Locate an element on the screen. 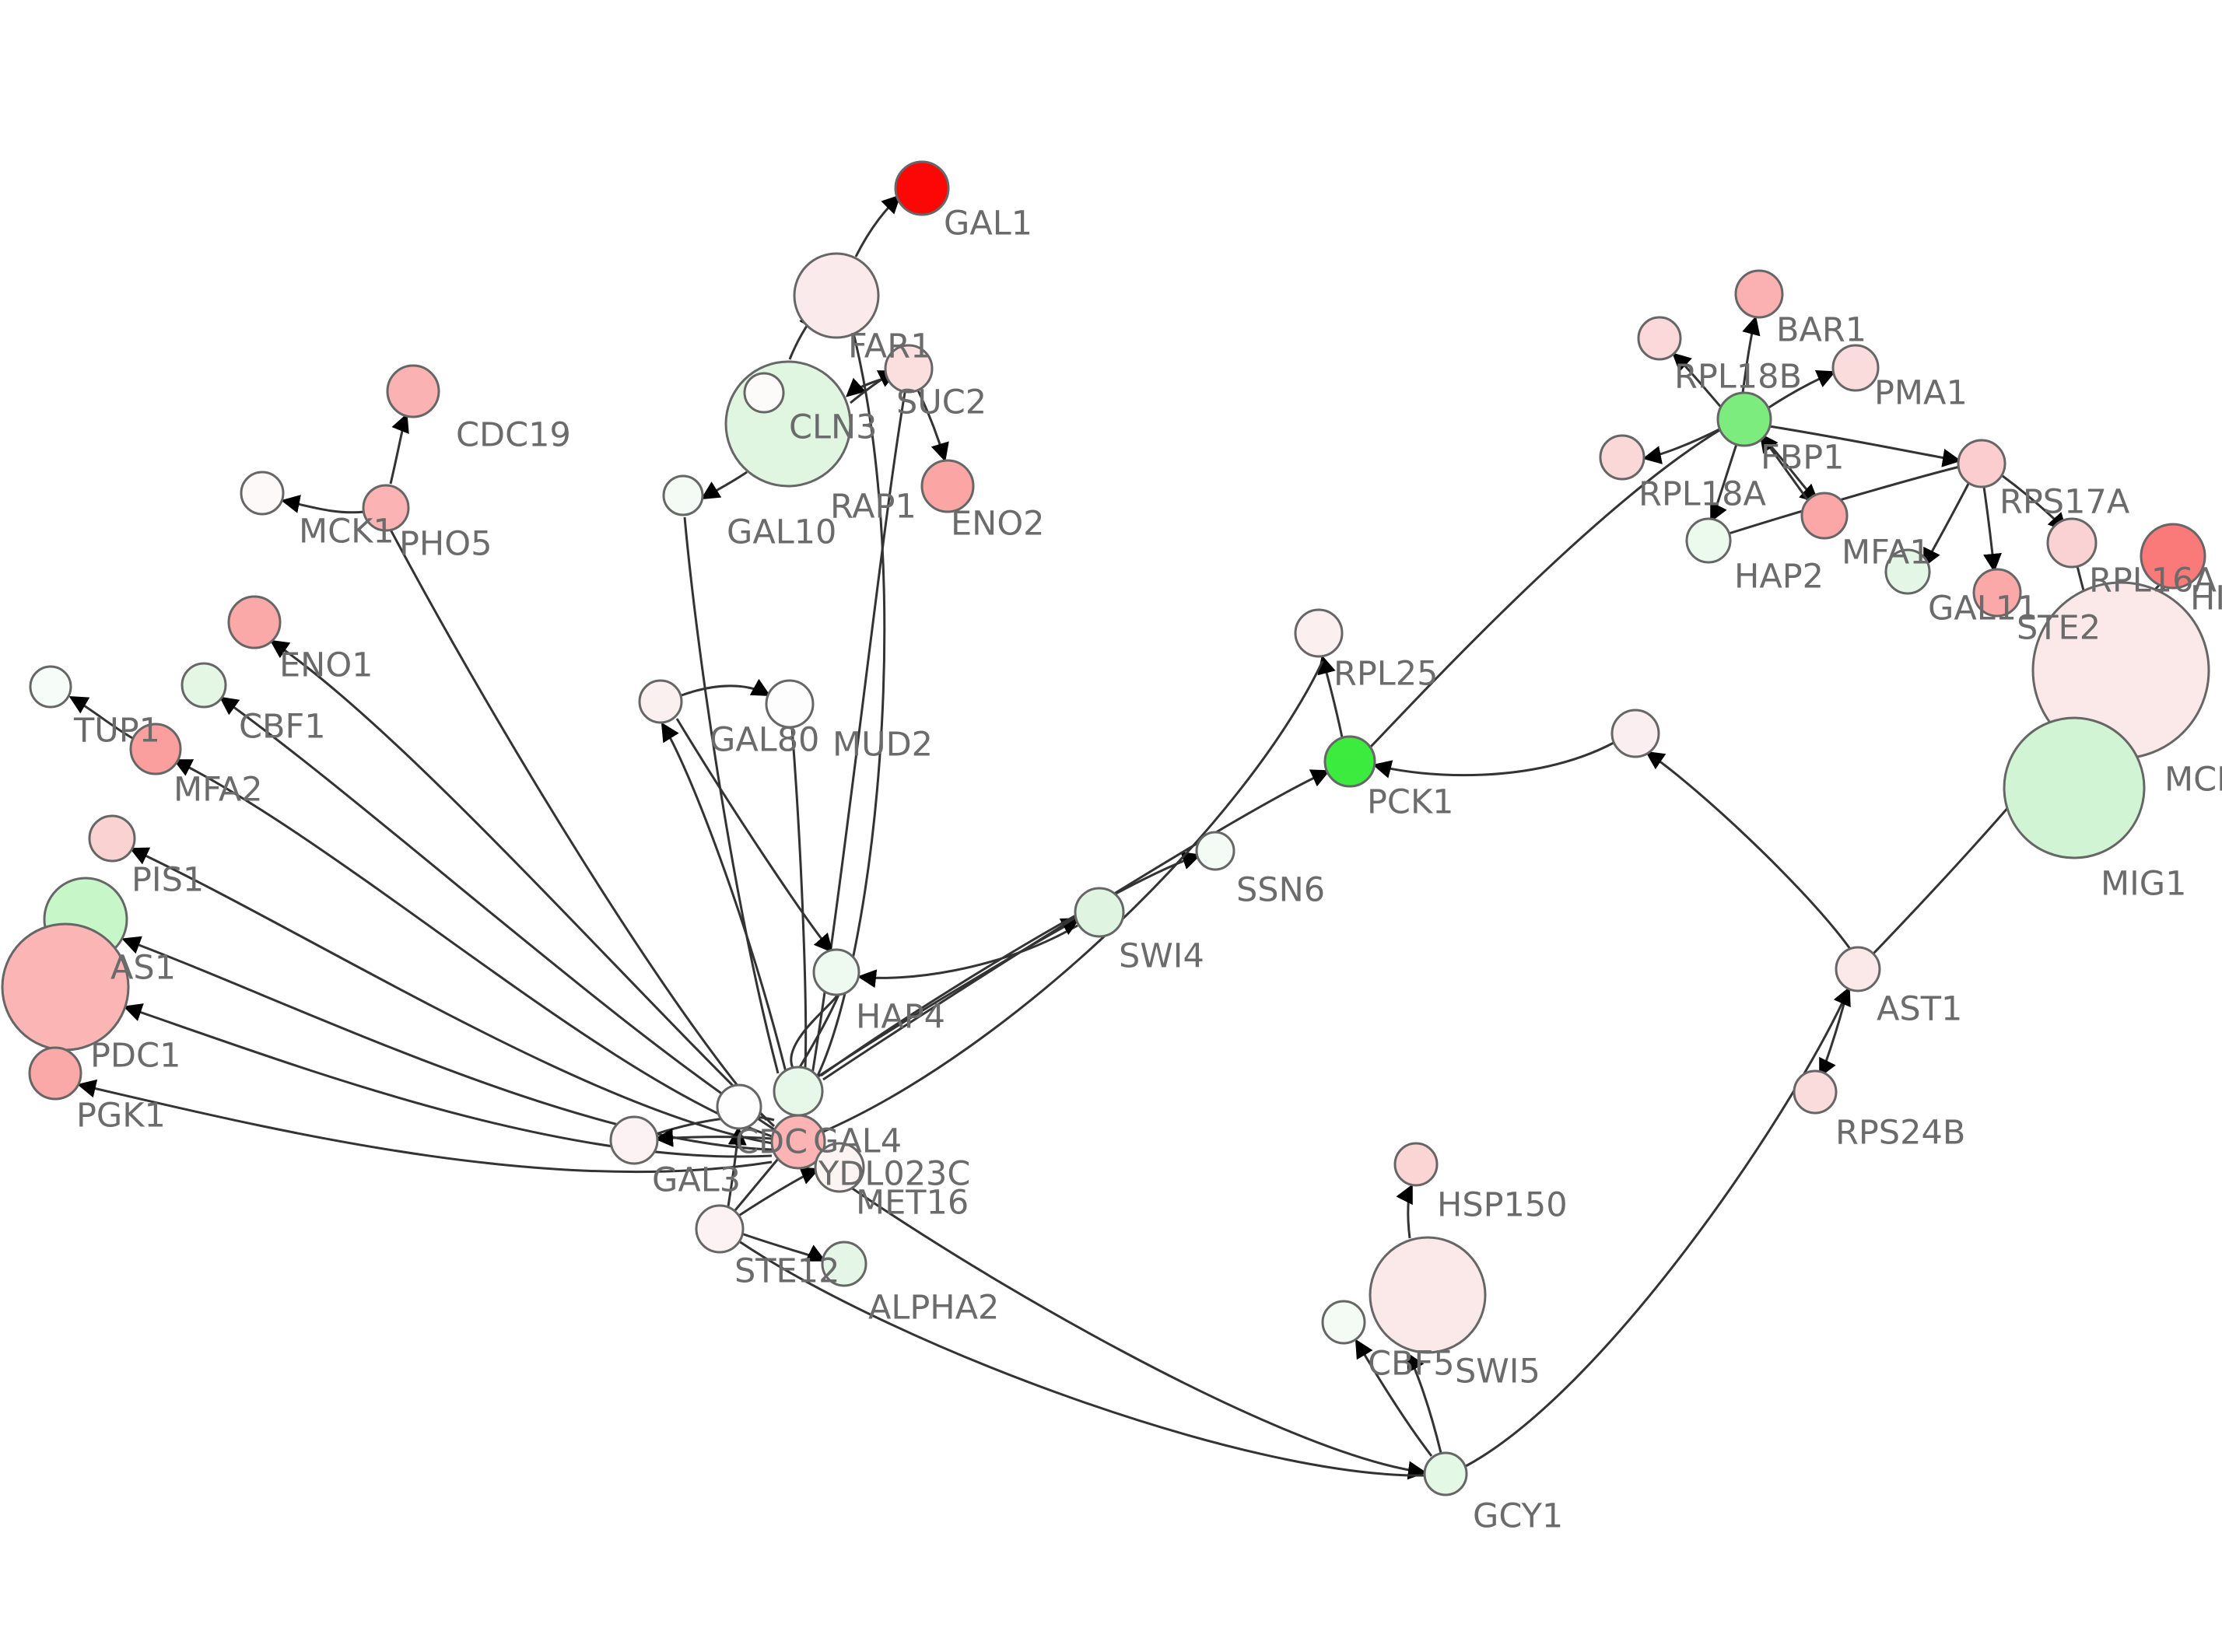 This screenshot has width=2222, height=1652. node-label-mud2: MUD2 is located at coordinates (882, 746).